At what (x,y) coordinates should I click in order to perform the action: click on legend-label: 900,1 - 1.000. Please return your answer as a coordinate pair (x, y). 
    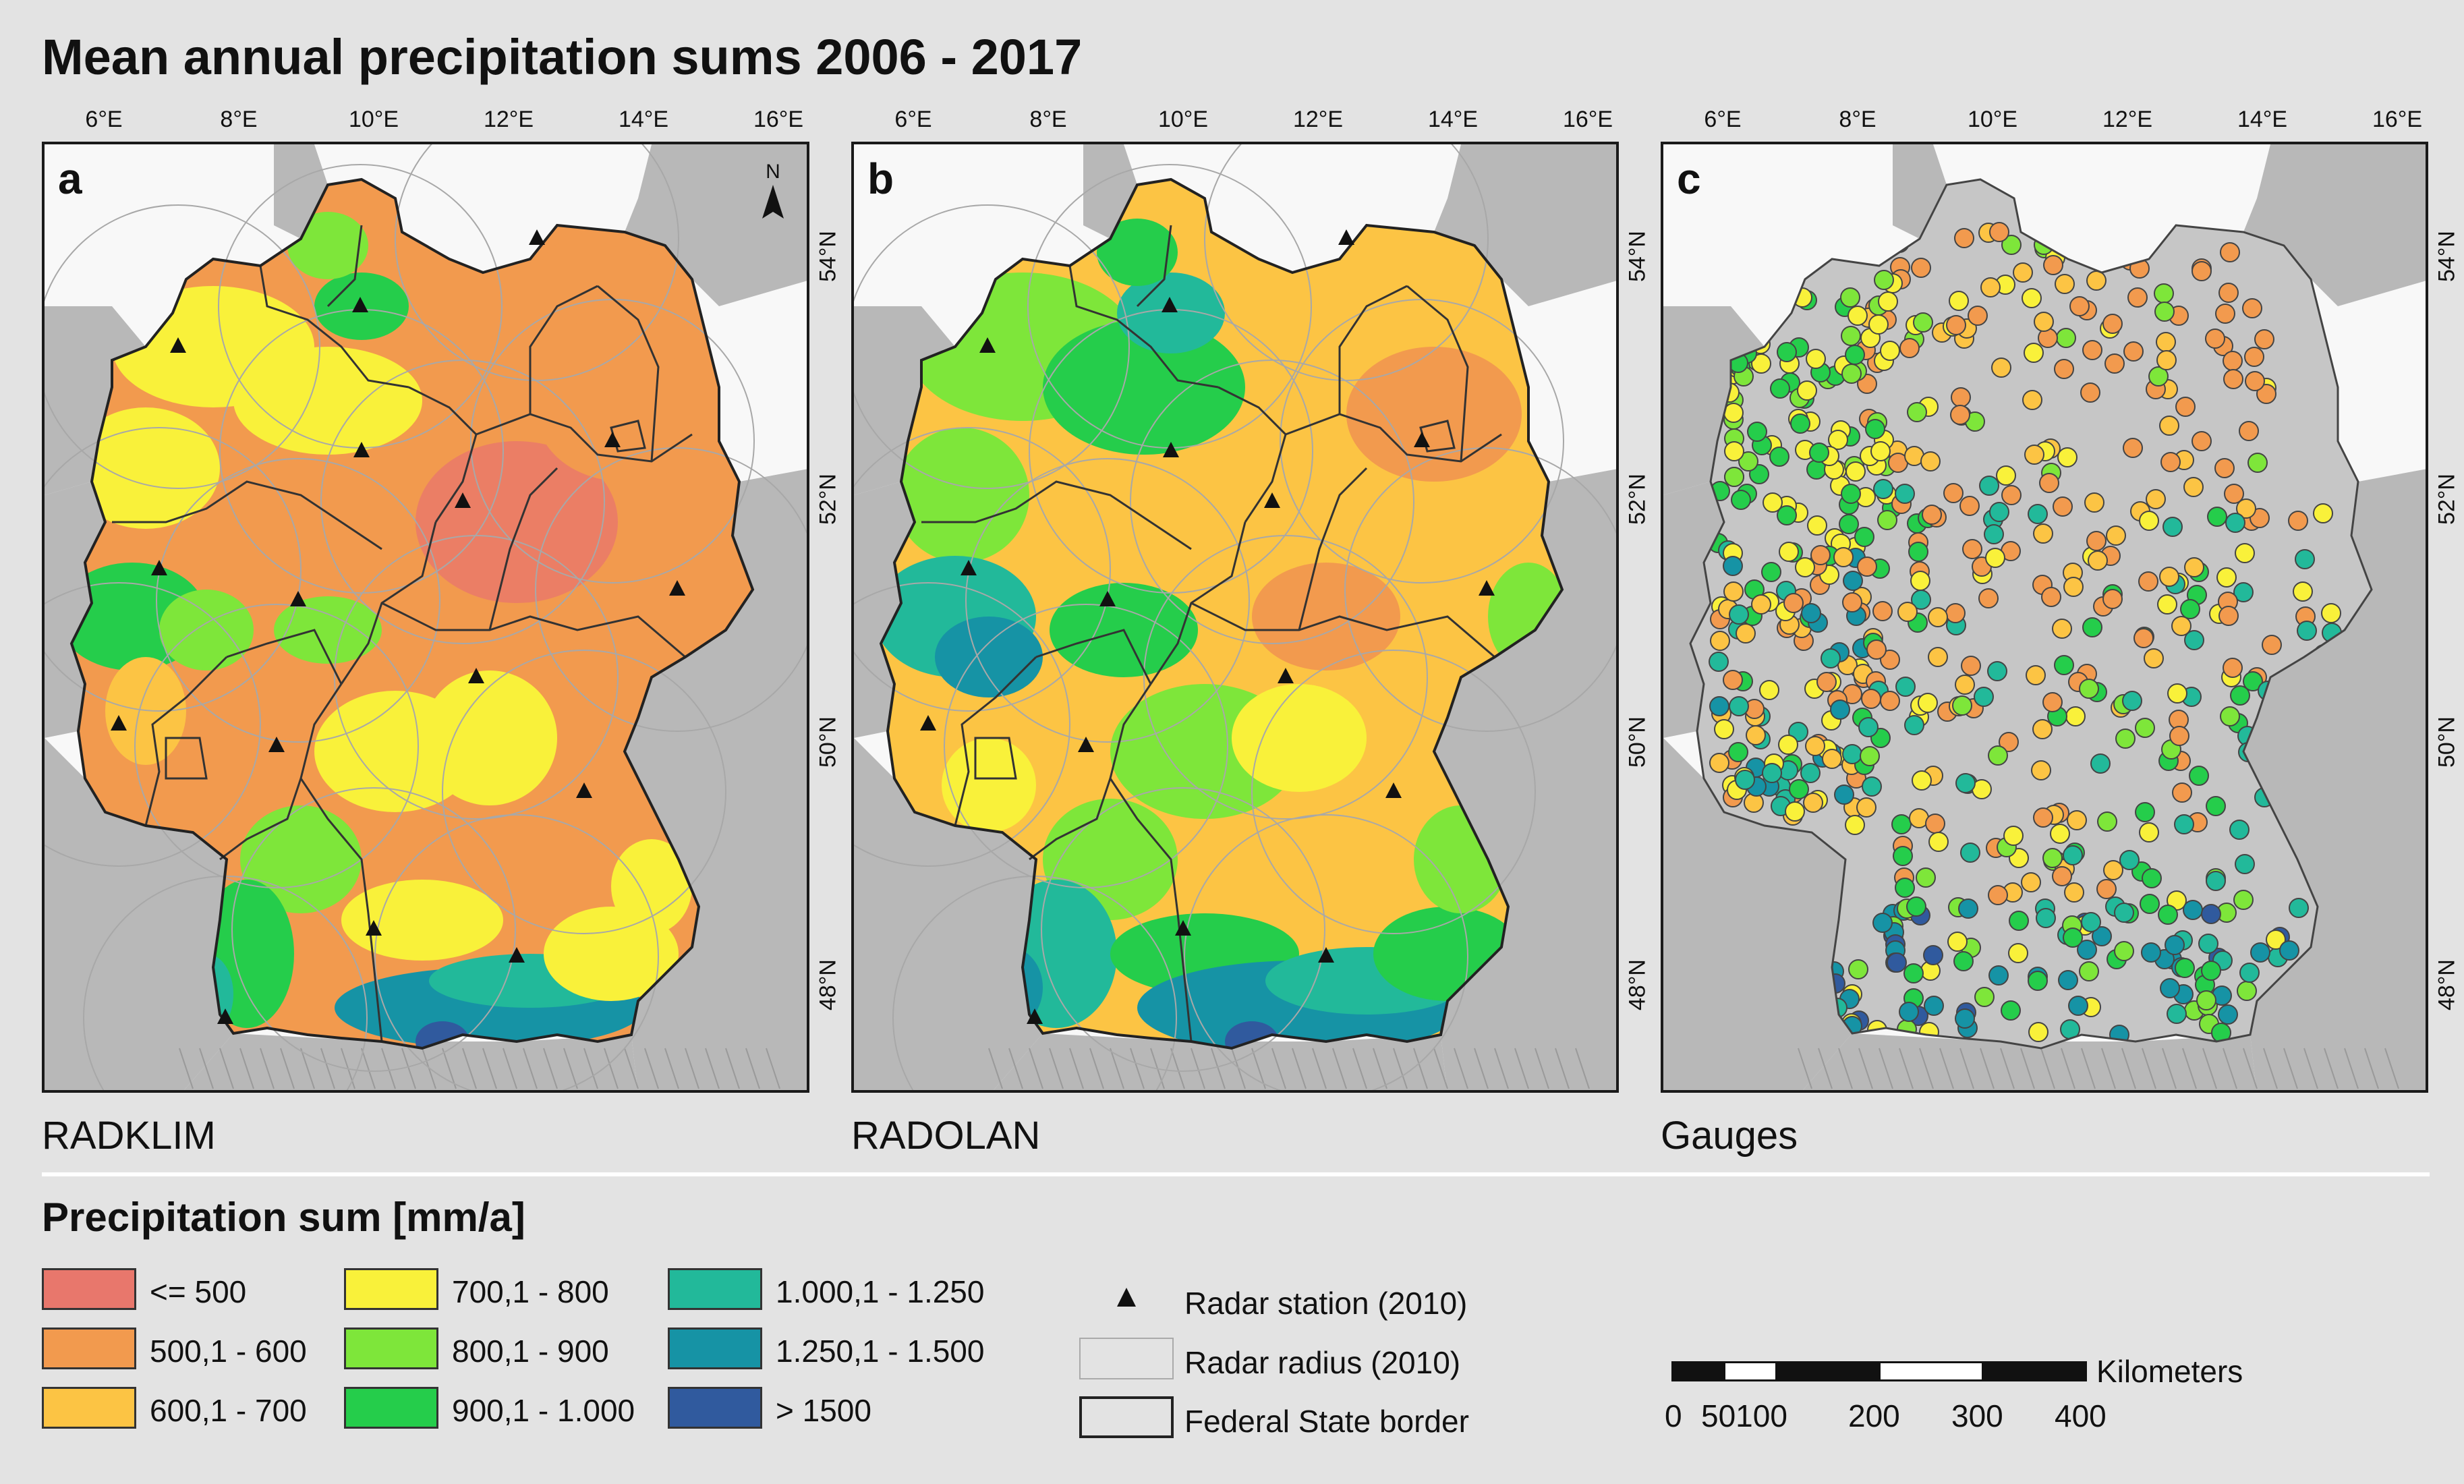
    Looking at the image, I should click on (544, 1411).